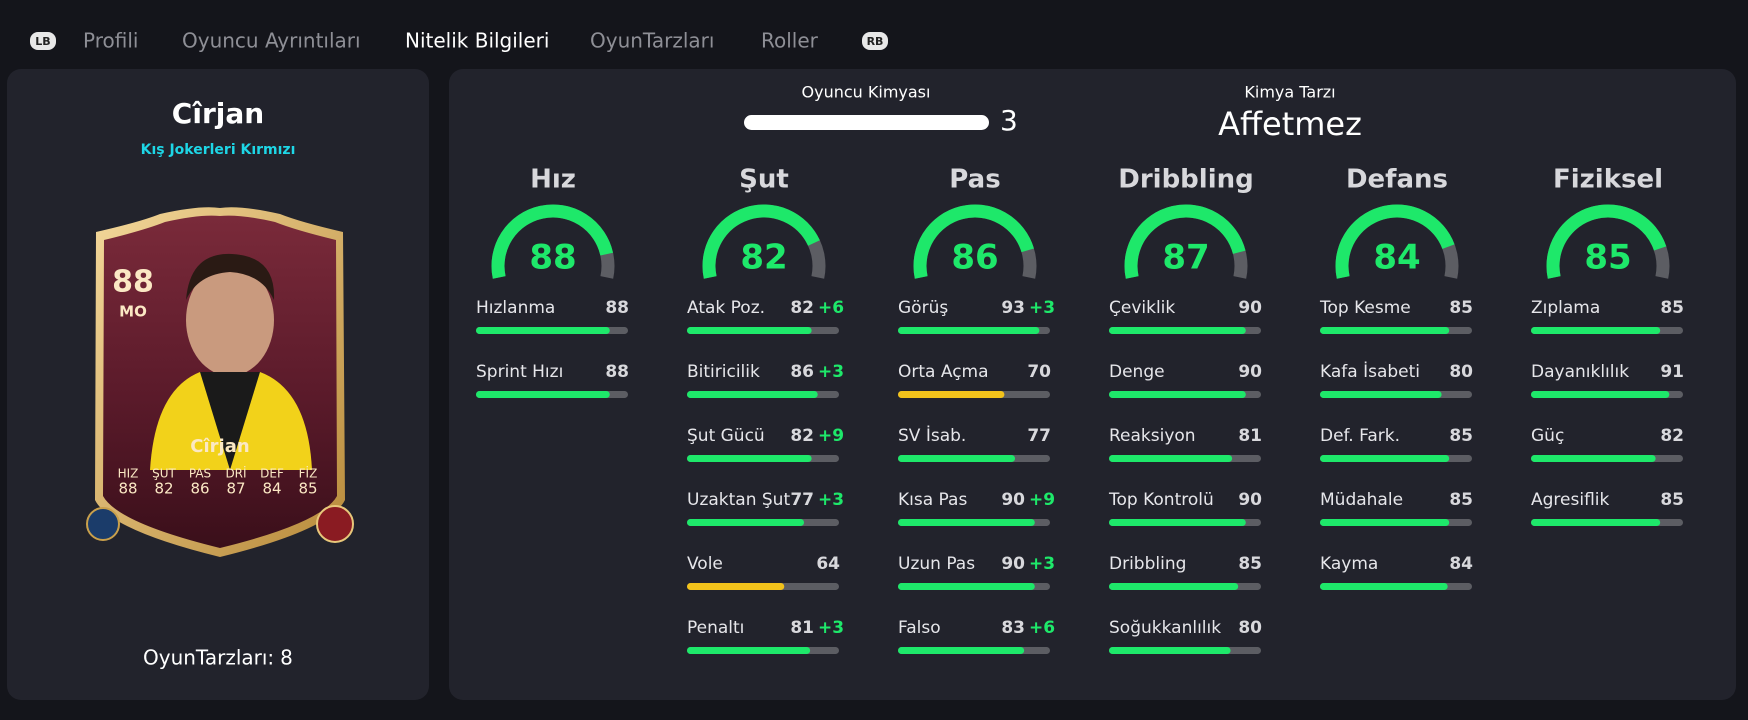 Image resolution: width=1748 pixels, height=720 pixels. I want to click on attribute-name: Def. Fark., so click(1360, 436).